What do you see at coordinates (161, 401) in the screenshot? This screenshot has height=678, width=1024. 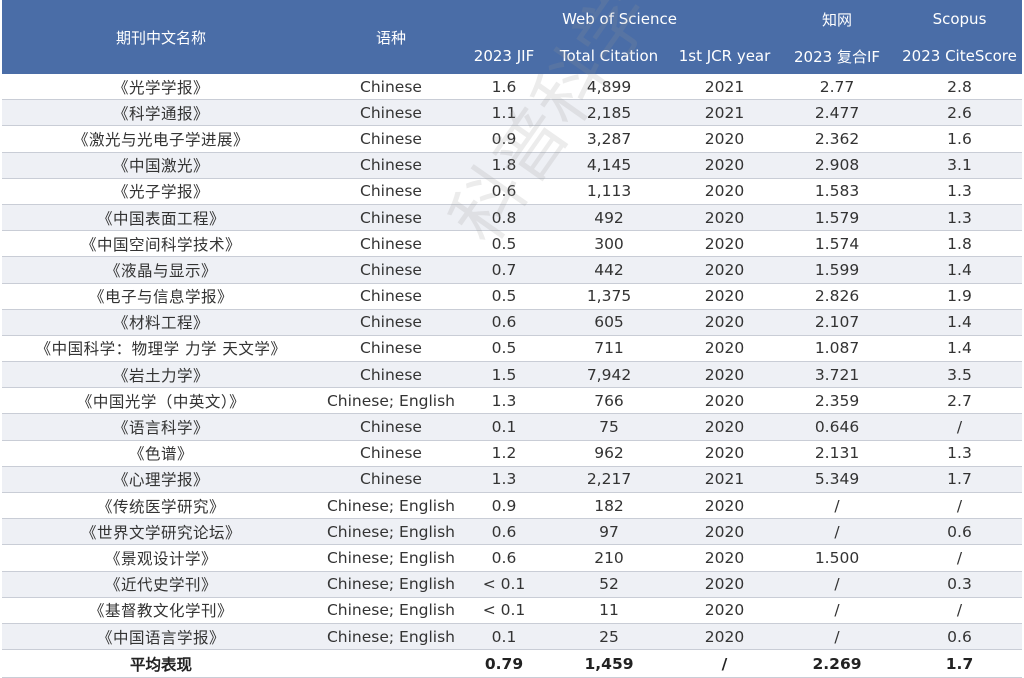 I see `cell-journal-name: 《中国光学（中英文）》` at bounding box center [161, 401].